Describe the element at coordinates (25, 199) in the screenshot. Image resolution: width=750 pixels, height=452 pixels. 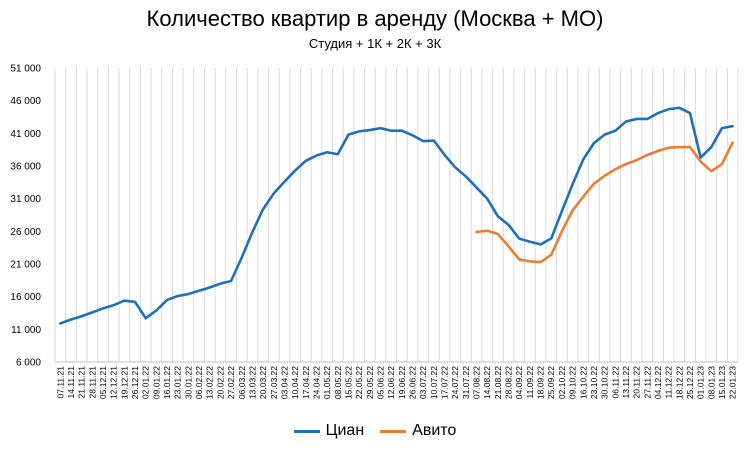
I see `y-tick-label: 31 000` at that location.